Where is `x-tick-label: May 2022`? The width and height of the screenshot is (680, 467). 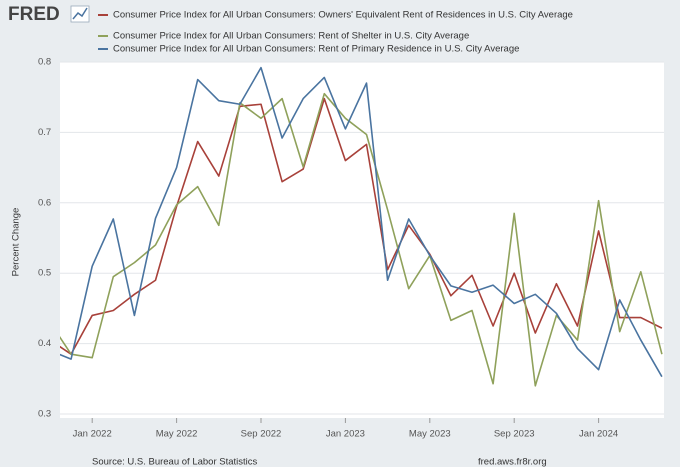
x-tick-label: May 2022 is located at coordinates (177, 434).